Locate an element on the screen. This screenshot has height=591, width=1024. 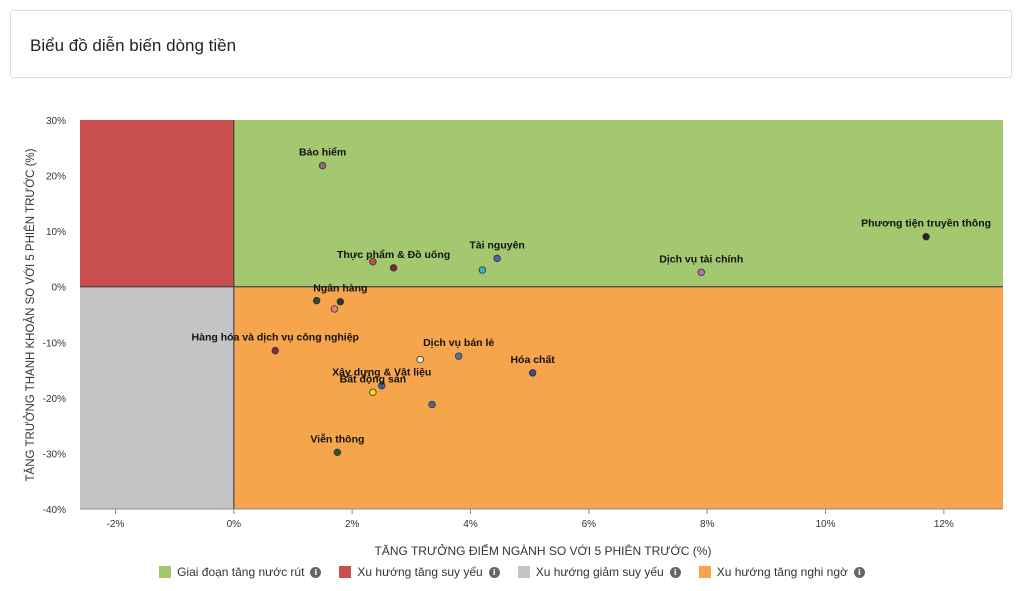
legend-label: Giai đoạn tăng nước rút is located at coordinates (241, 572).